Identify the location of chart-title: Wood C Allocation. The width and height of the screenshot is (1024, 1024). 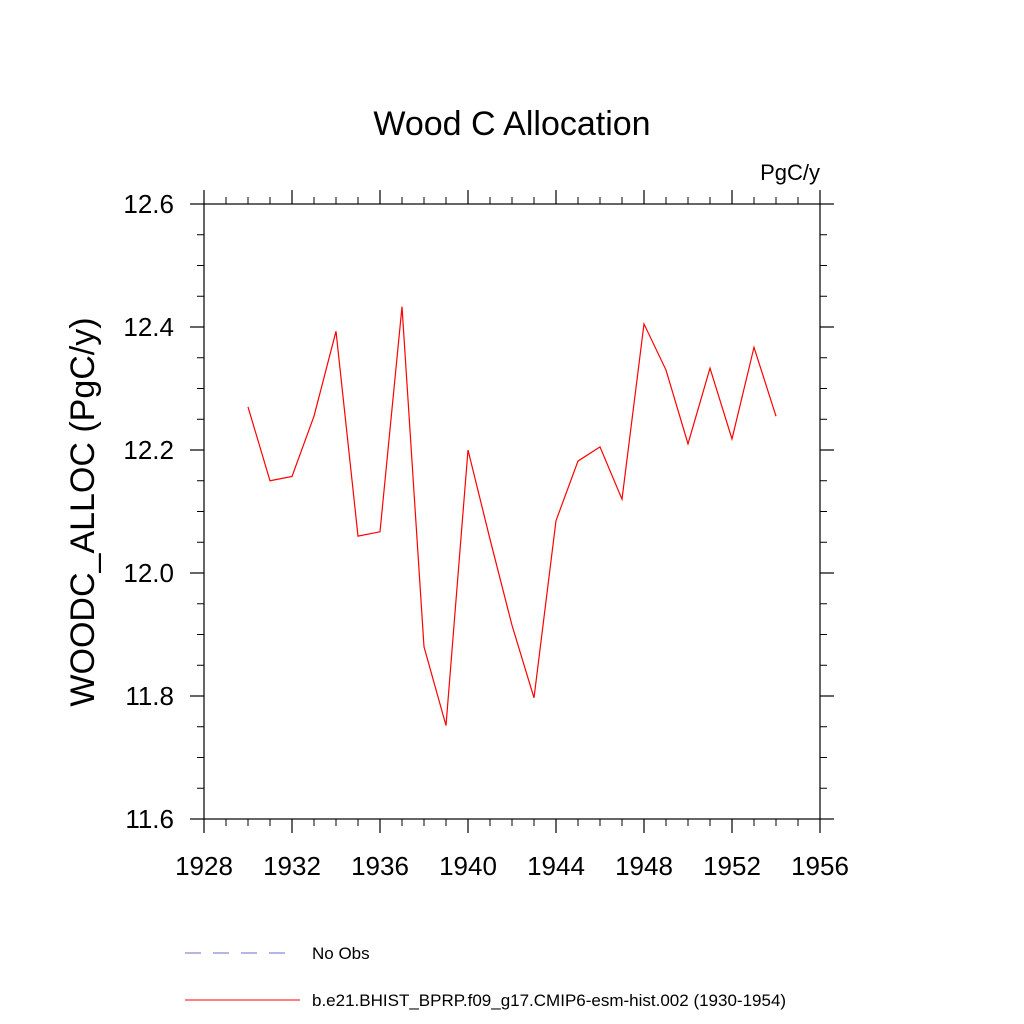
(511, 124).